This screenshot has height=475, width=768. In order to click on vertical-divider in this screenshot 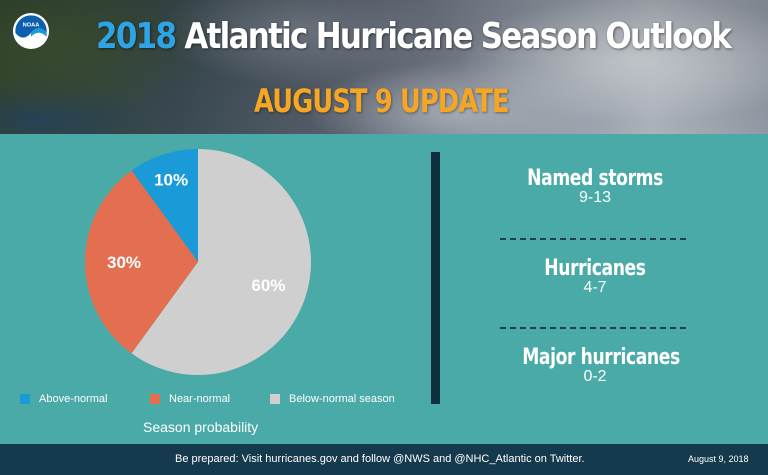, I will do `click(435, 278)`.